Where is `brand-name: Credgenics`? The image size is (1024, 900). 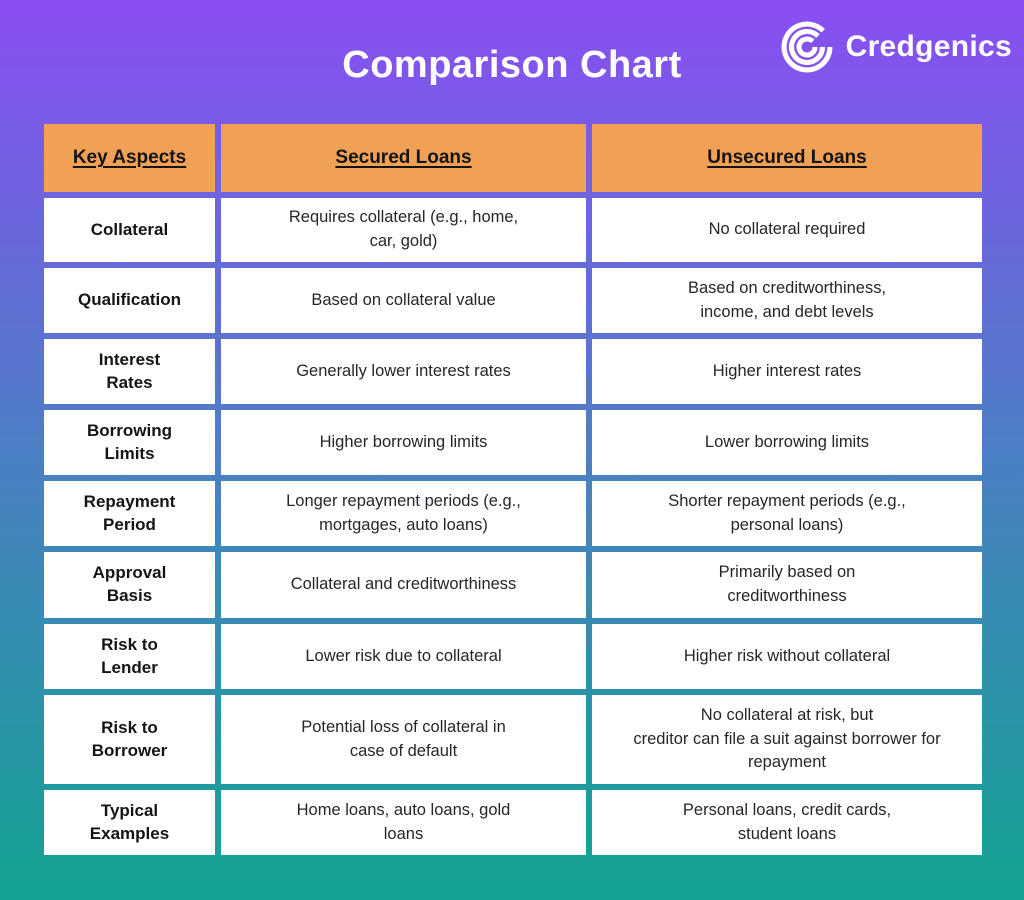
brand-name: Credgenics is located at coordinates (928, 46).